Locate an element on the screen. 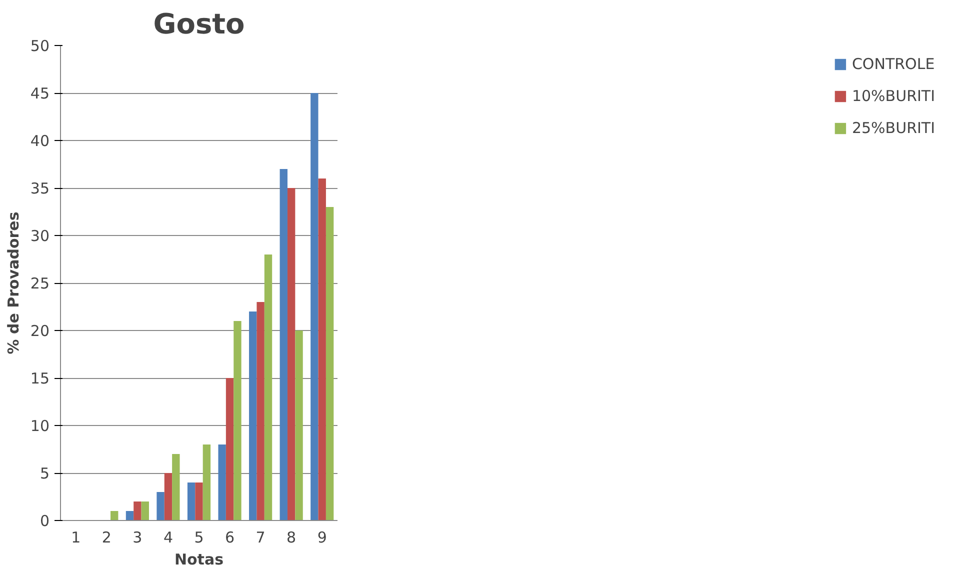  y-tick-label: 5 is located at coordinates (45, 473).